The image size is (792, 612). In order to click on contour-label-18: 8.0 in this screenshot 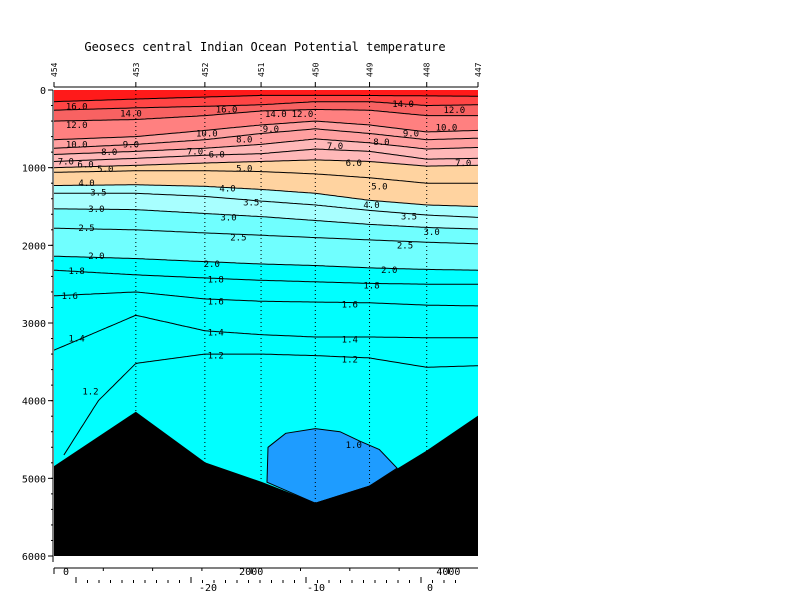, I will do `click(381, 143)`.